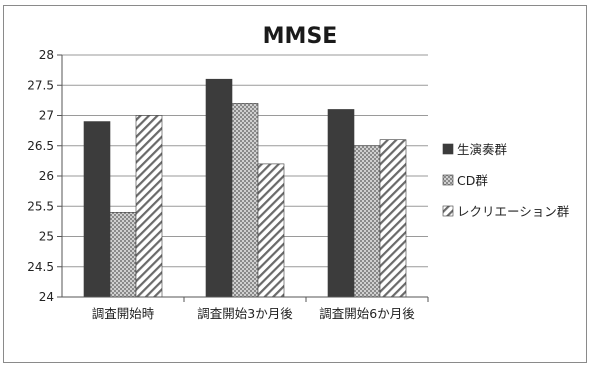  Describe the element at coordinates (245, 313) in the screenshot. I see `x-category-label: 調査開始3か月後` at that location.